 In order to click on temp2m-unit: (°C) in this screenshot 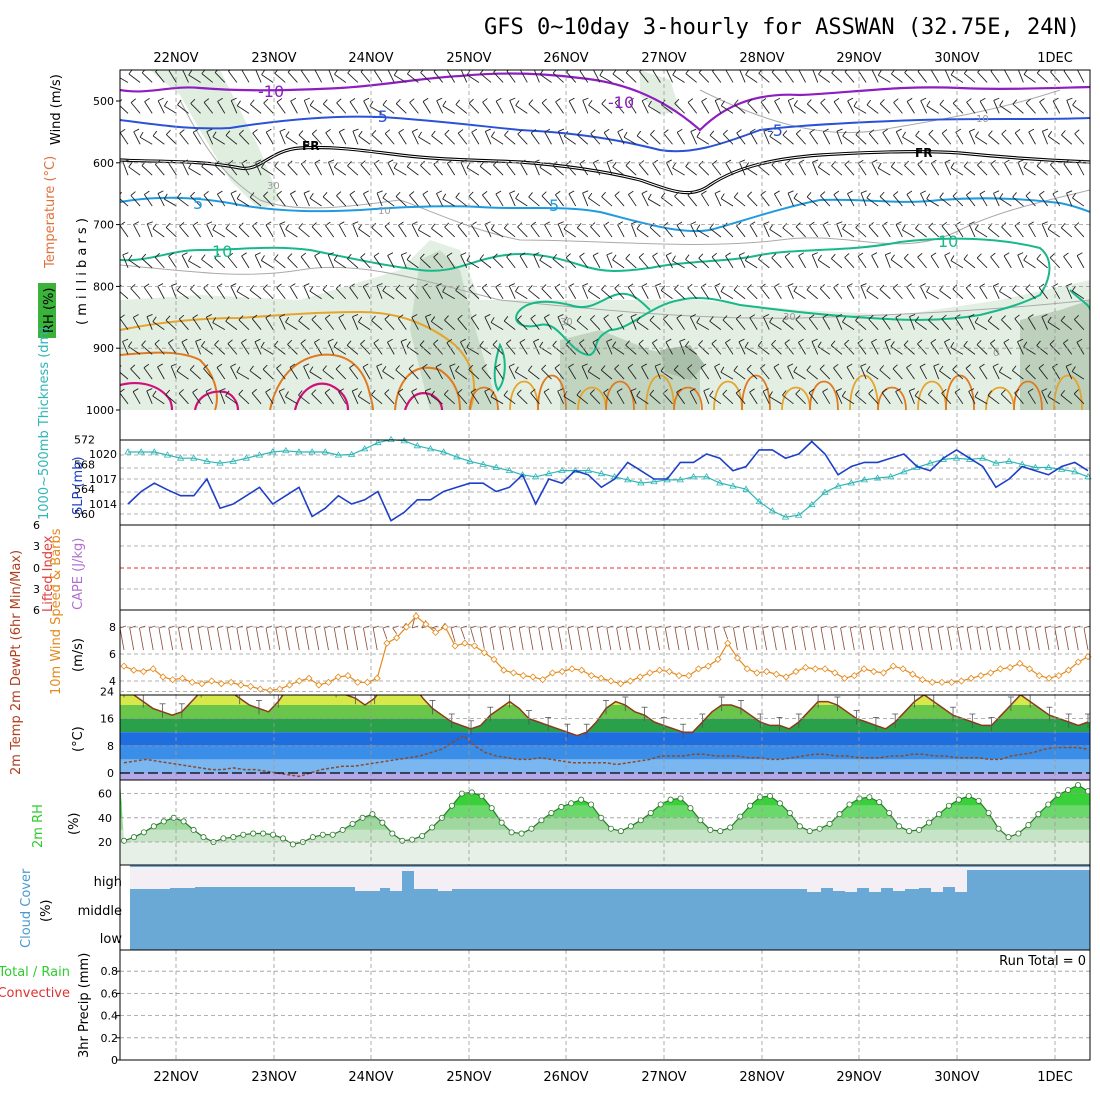, I will do `click(78, 739)`.